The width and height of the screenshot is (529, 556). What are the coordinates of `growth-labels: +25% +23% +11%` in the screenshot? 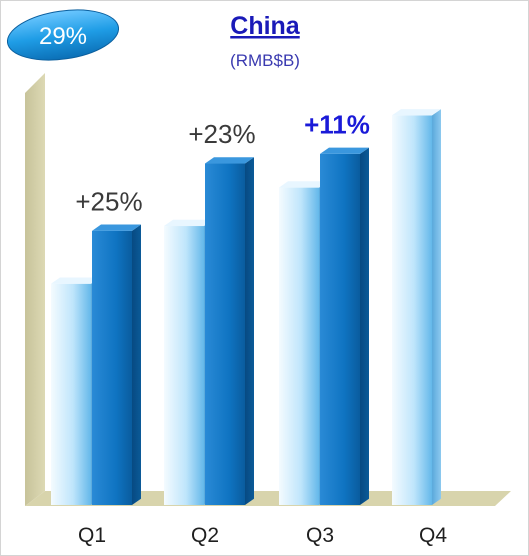 It's located at (222, 163).